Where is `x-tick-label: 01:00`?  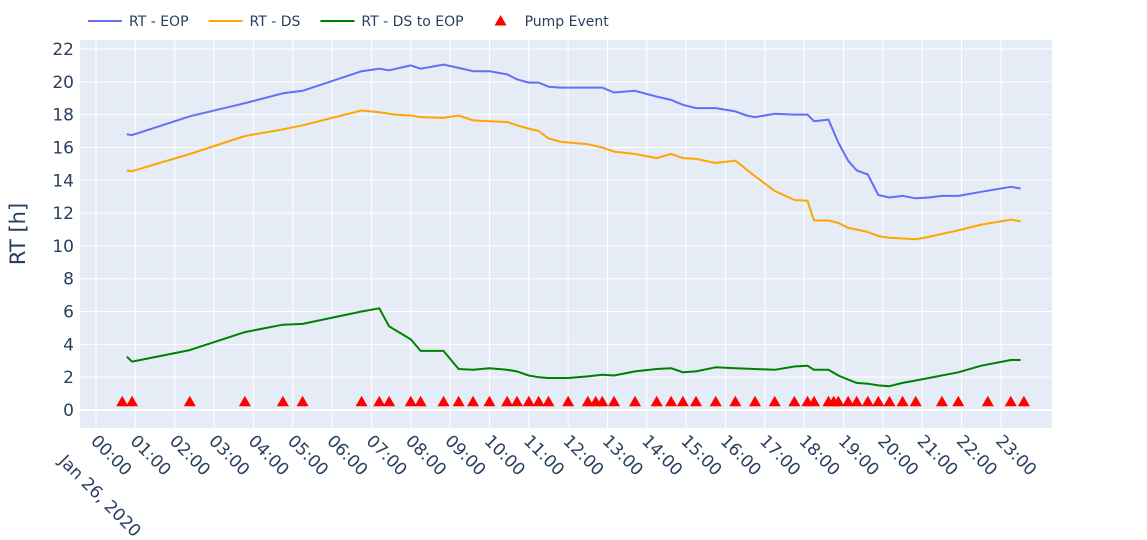
x-tick-label: 01:00 is located at coordinates (150, 455).